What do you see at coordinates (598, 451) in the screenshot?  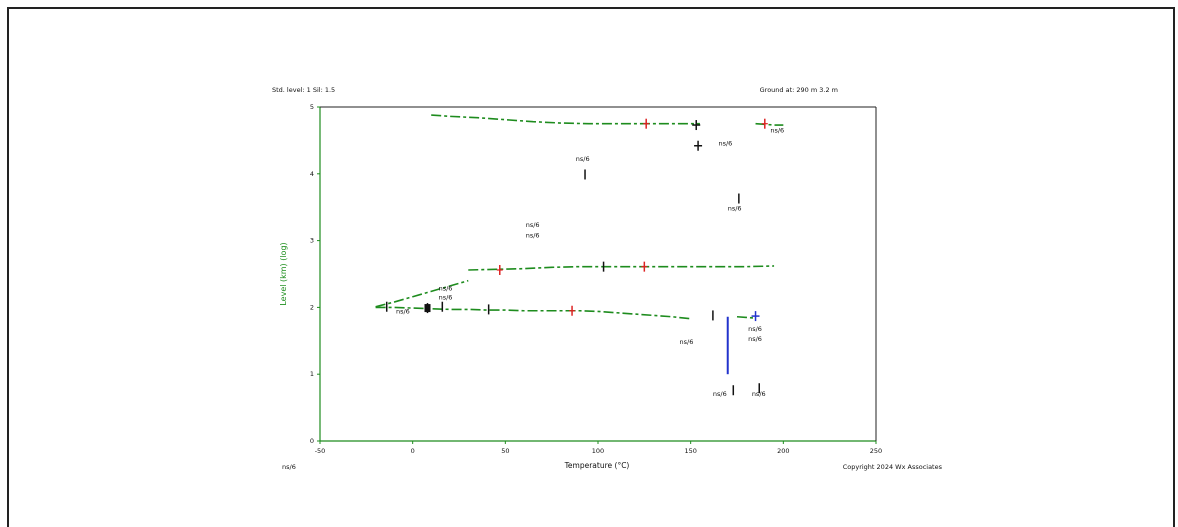 I see `x-tick-label: 100` at bounding box center [598, 451].